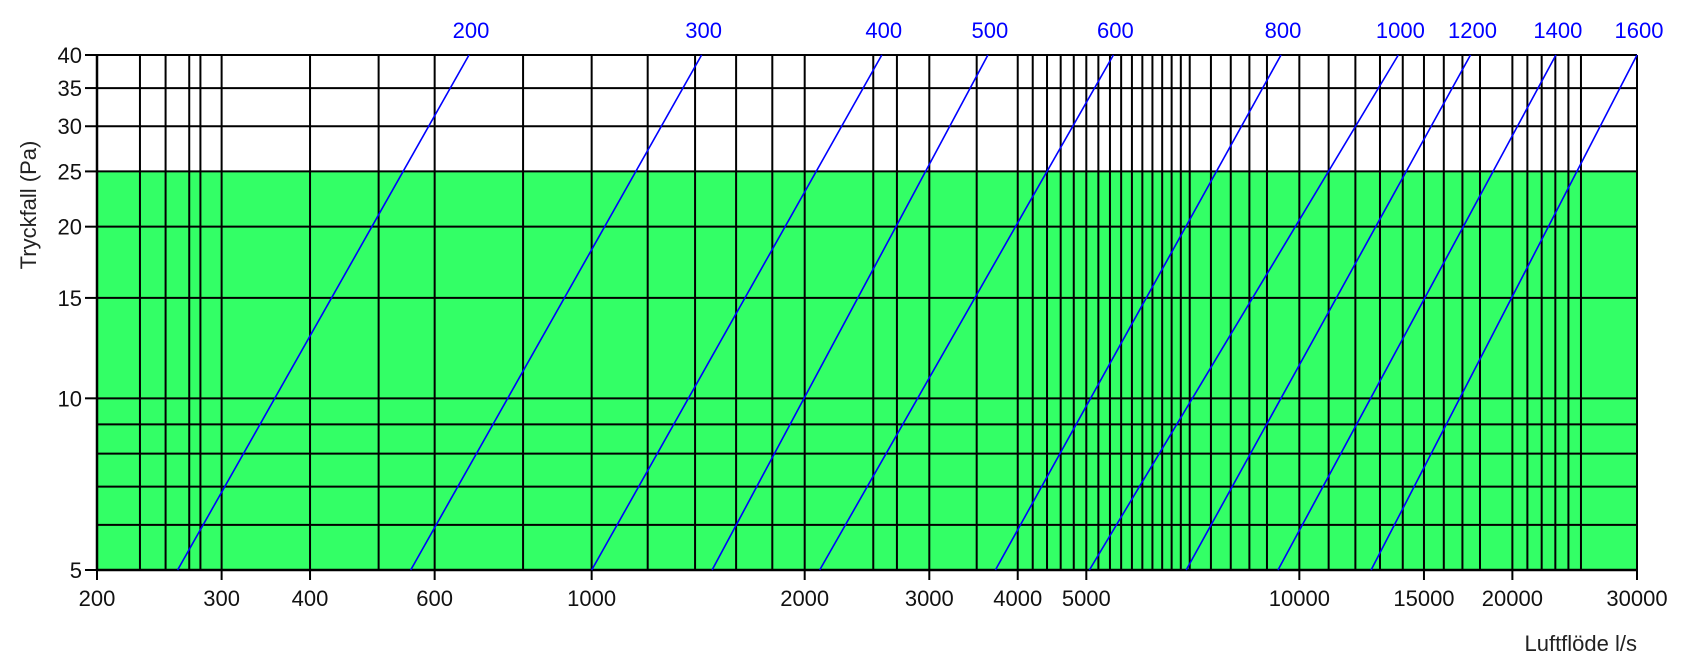 This screenshot has width=1700, height=670. What do you see at coordinates (1639, 30) in the screenshot?
I see `series-label-1600: 1600` at bounding box center [1639, 30].